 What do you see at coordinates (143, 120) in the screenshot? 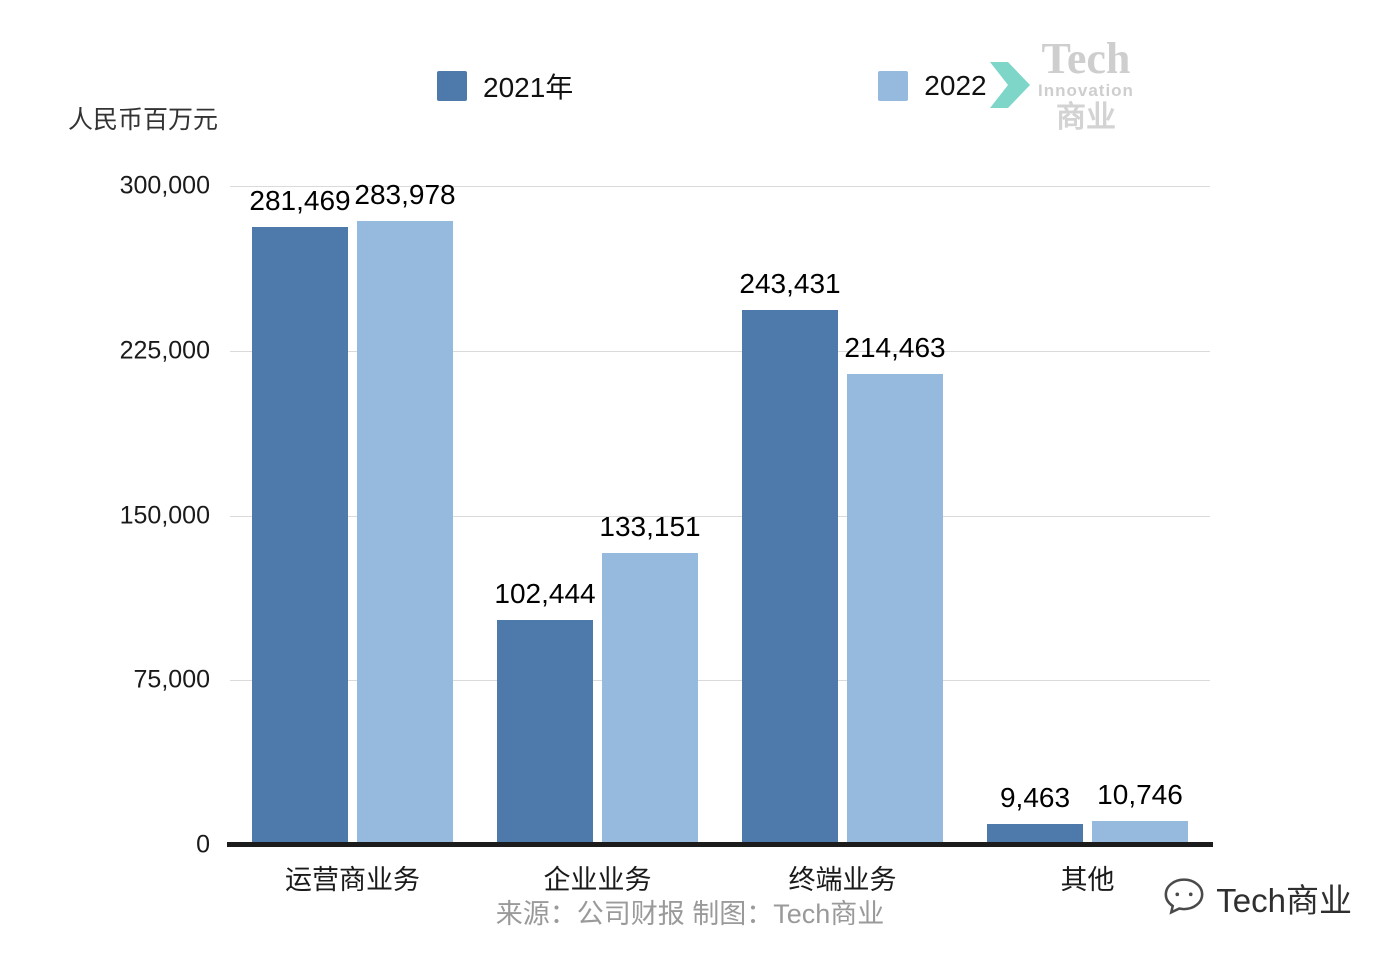
I see `y-axis-unit-label: 人民币百万元` at bounding box center [143, 120].